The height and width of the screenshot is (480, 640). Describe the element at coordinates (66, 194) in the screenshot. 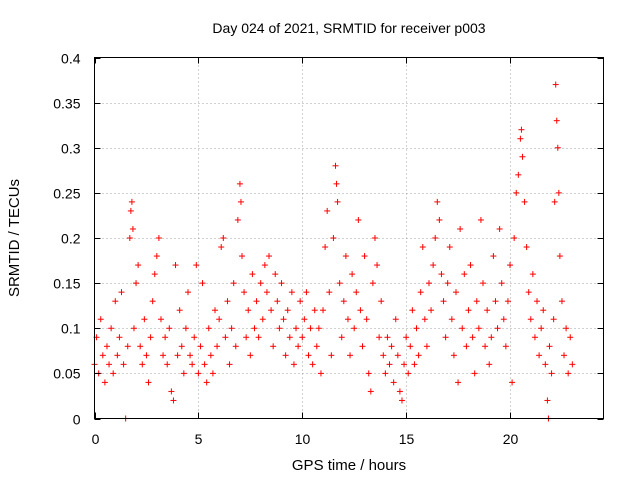

I see `y-tick-label: 0.25` at that location.